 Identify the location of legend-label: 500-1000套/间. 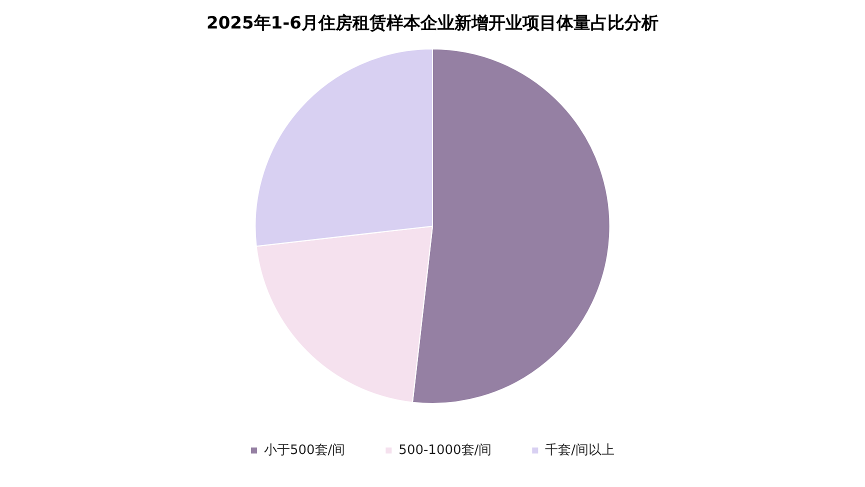
(445, 450).